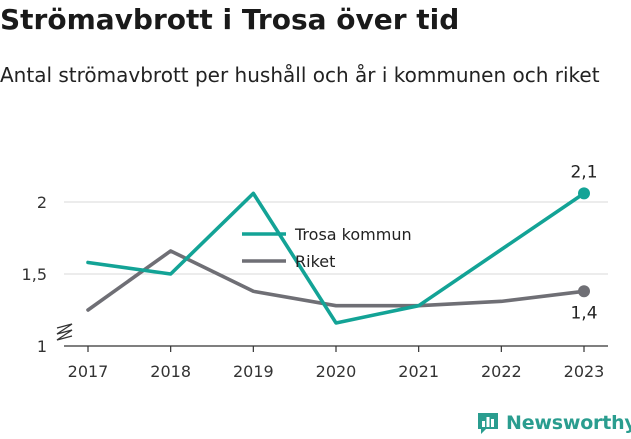 Image resolution: width=631 pixels, height=439 pixels. Describe the element at coordinates (568, 423) in the screenshot. I see `brand-name: Newsworthy` at that location.